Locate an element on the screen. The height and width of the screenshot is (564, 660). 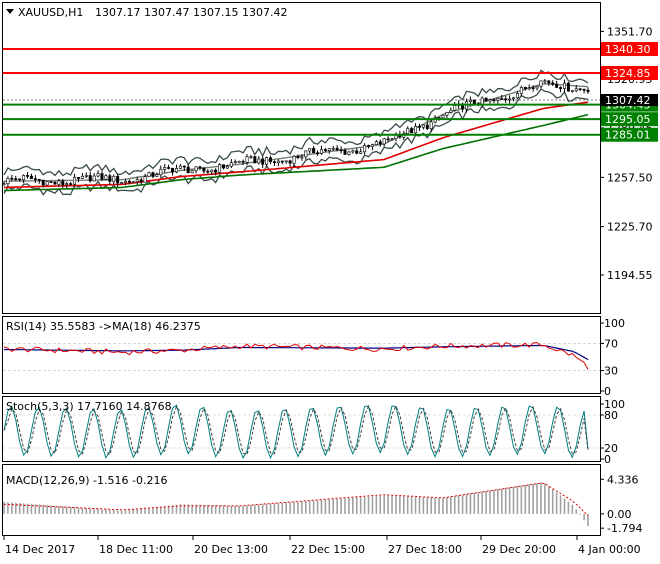
x-tick-label: 20 Dec 13:00 is located at coordinates (231, 549).